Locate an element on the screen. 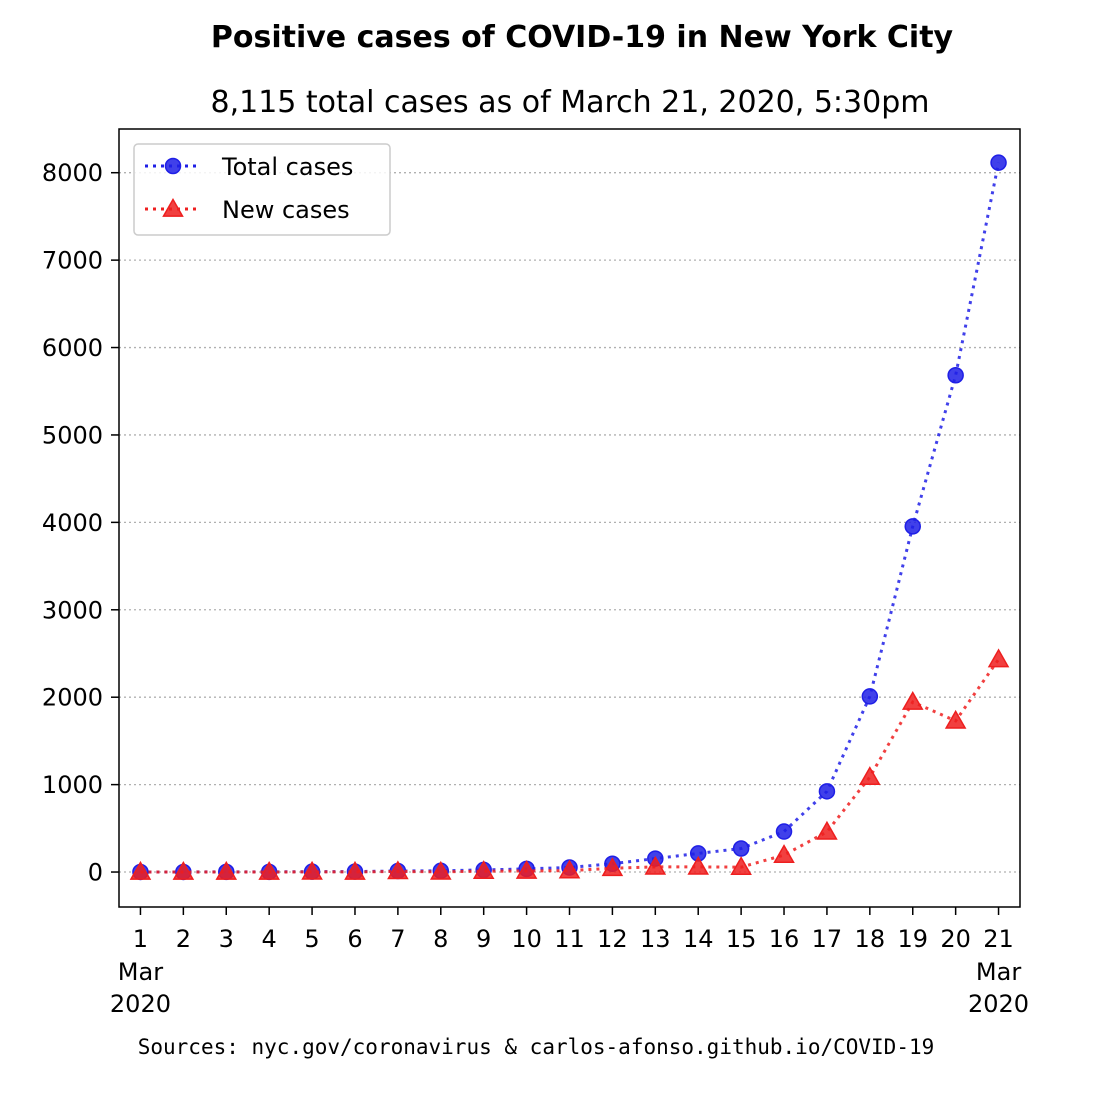 The height and width of the screenshot is (1100, 1100). legend-marker-total-cases is located at coordinates (173, 166).